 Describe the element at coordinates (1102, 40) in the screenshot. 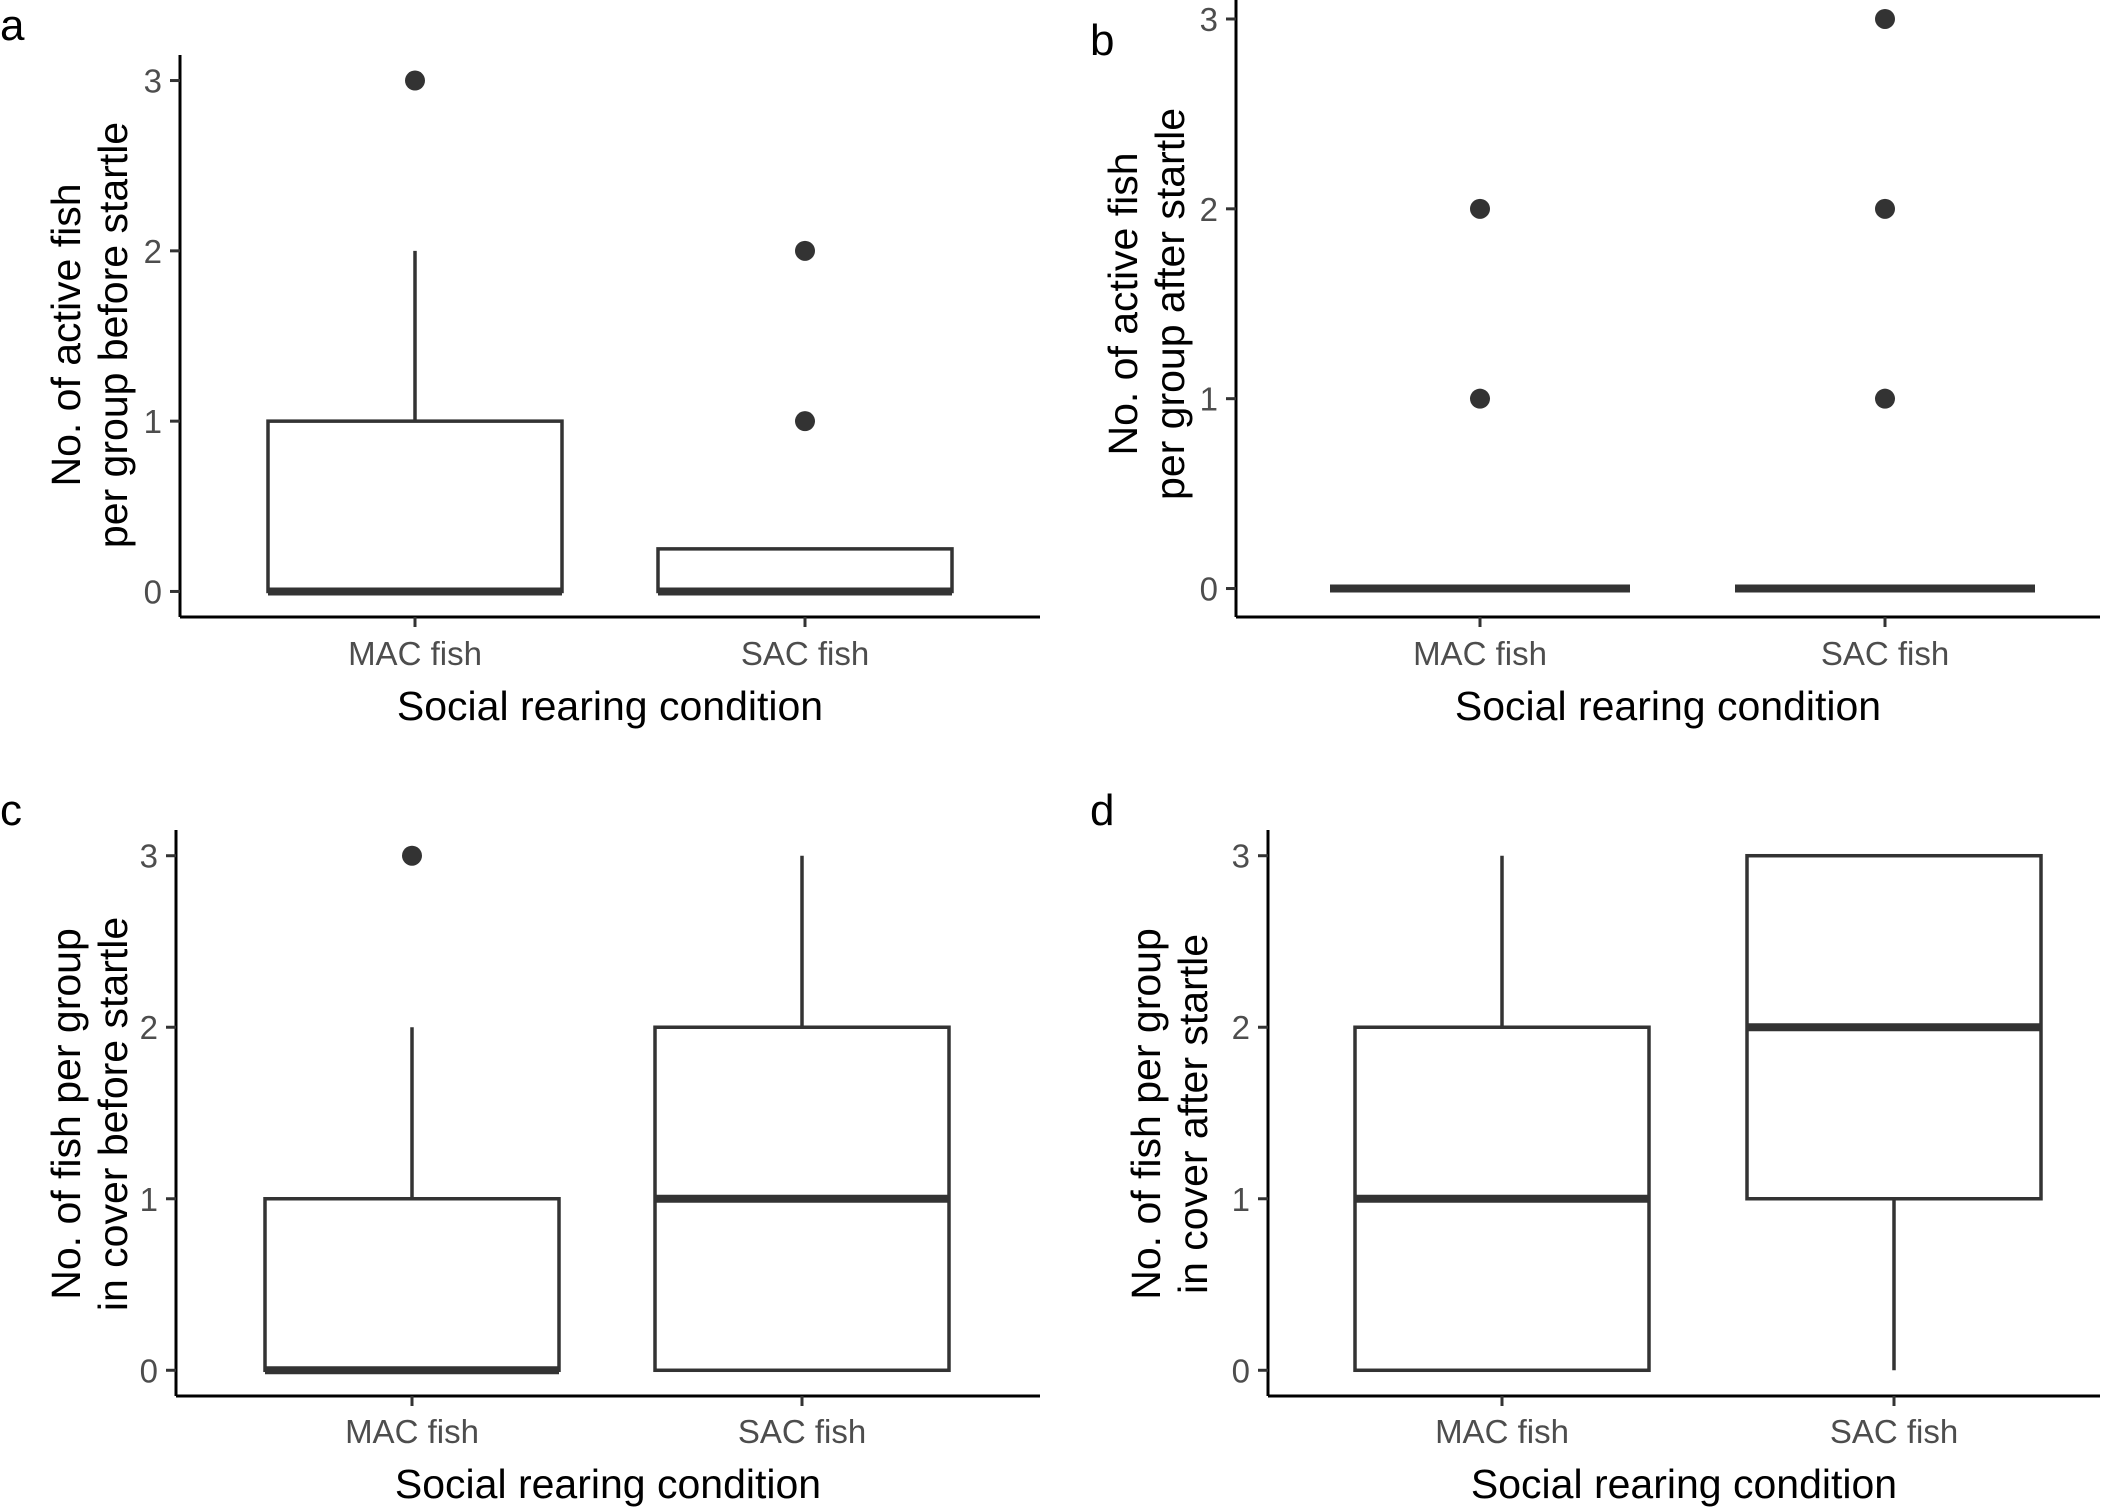

I see `panel-b-letter: b` at that location.